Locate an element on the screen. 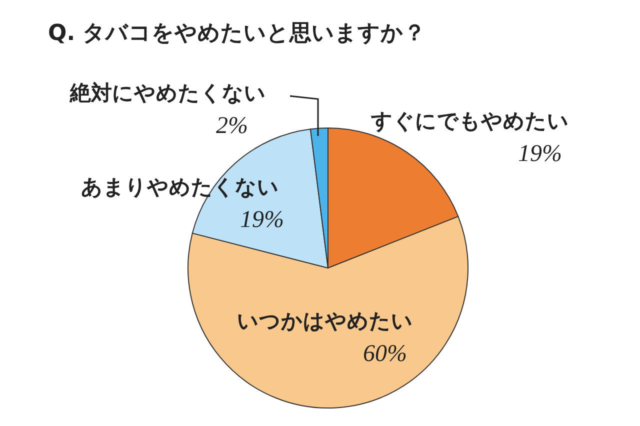 The width and height of the screenshot is (640, 426). data-label: 60% is located at coordinates (385, 354).